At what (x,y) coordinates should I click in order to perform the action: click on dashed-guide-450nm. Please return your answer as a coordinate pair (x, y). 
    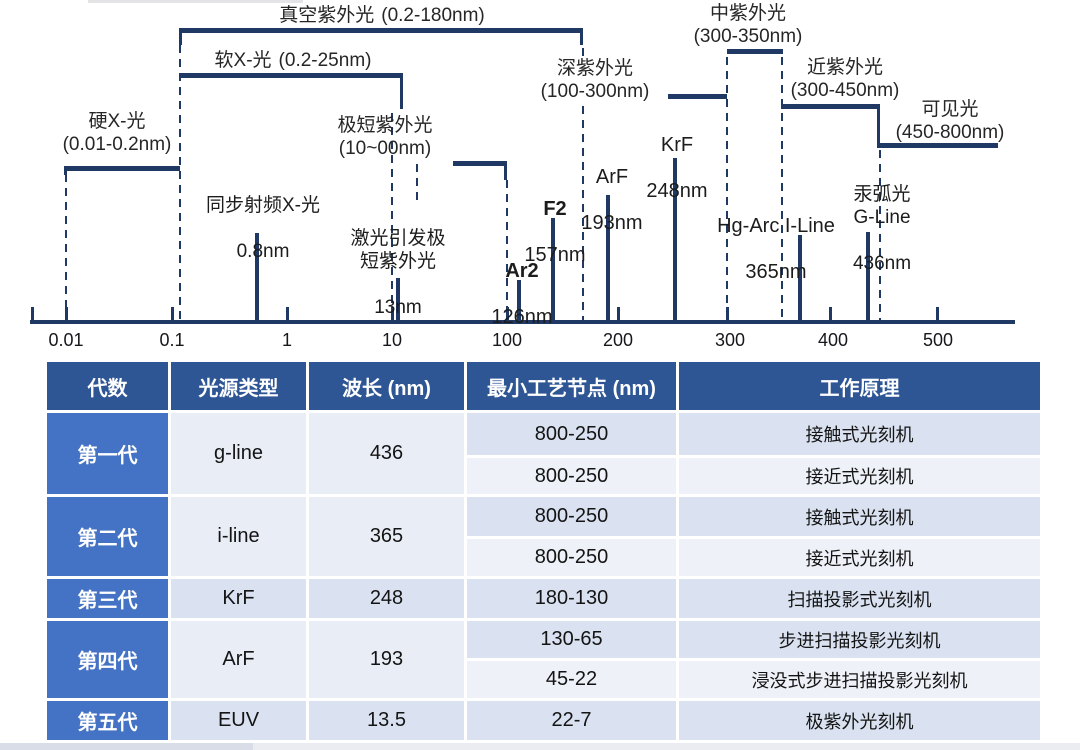
    Looking at the image, I should click on (880, 235).